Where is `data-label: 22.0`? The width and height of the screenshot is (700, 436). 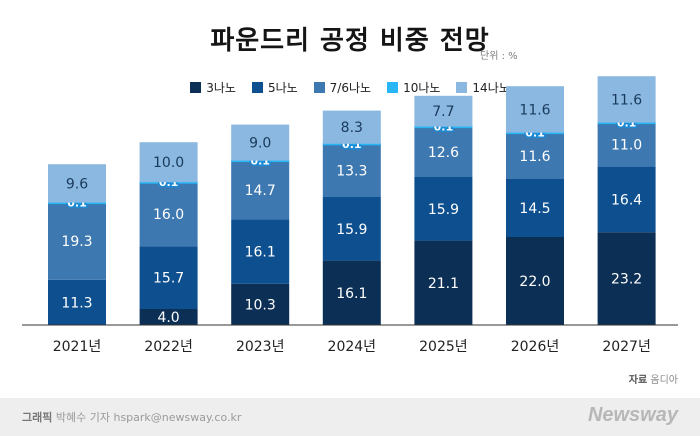 data-label: 22.0 is located at coordinates (534, 282).